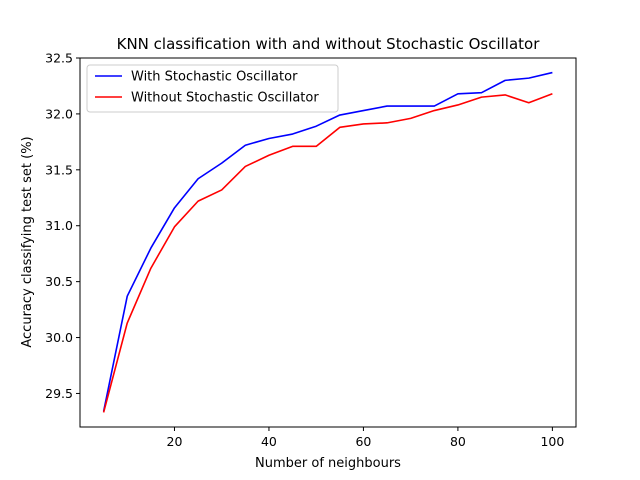 Image resolution: width=640 pixels, height=480 pixels. Describe the element at coordinates (27, 241) in the screenshot. I see `y-axis-label: Accuracy classifying test set (%)` at that location.